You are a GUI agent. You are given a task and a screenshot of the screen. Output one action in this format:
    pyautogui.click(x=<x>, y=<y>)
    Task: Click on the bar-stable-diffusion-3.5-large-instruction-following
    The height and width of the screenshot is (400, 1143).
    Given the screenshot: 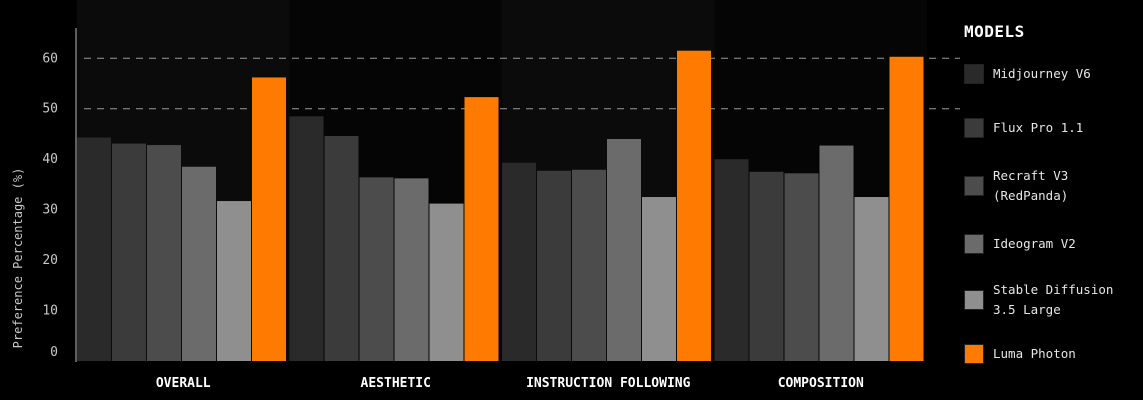 What is the action you would take?
    pyautogui.click(x=659, y=279)
    